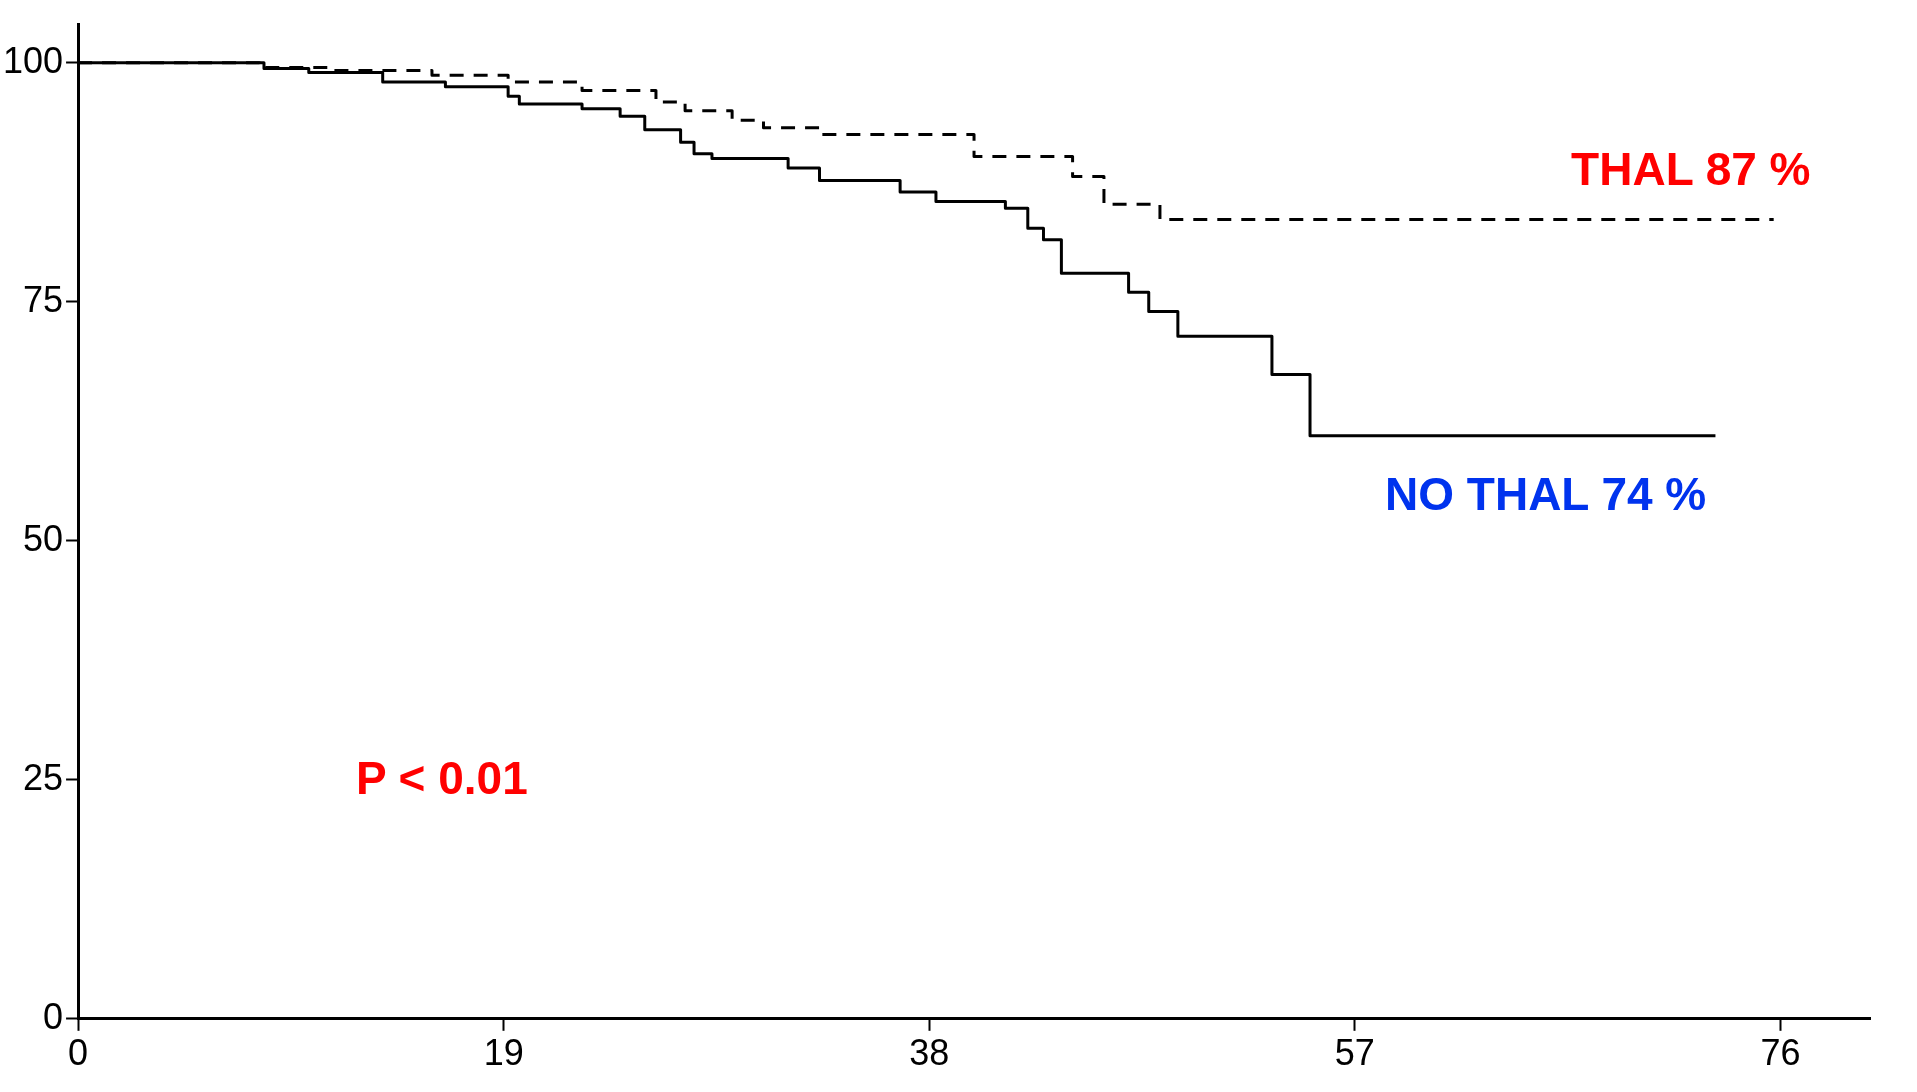 The height and width of the screenshot is (1092, 1917). Describe the element at coordinates (43, 777) in the screenshot. I see `y-tick-label: 25` at that location.